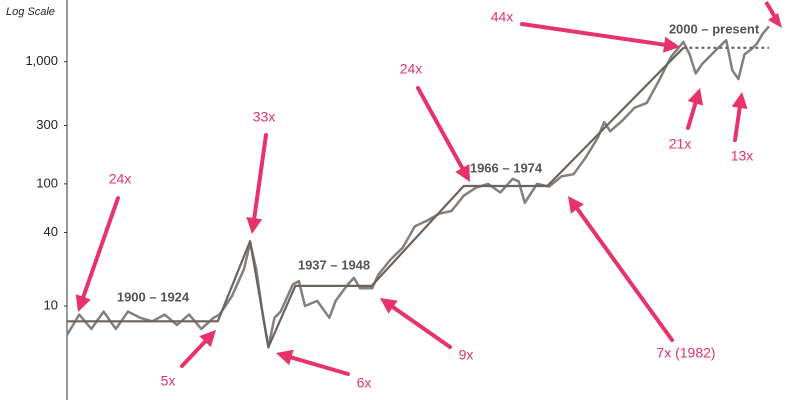  Describe the element at coordinates (714, 28) in the screenshot. I see `period-label: 2000 – present` at that location.